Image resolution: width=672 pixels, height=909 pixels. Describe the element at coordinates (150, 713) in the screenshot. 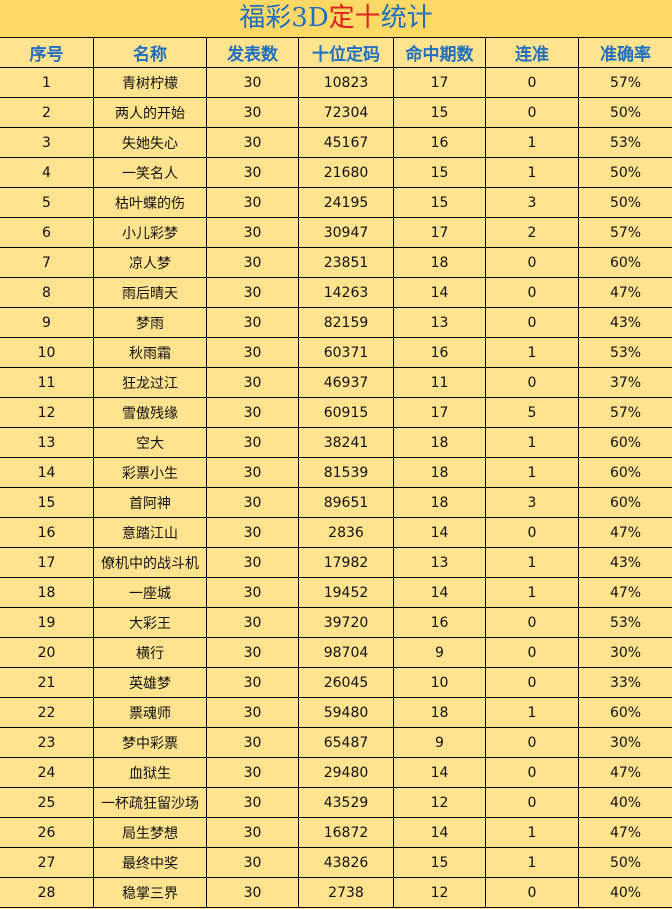

I see `table-cell: 票魂师` at that location.